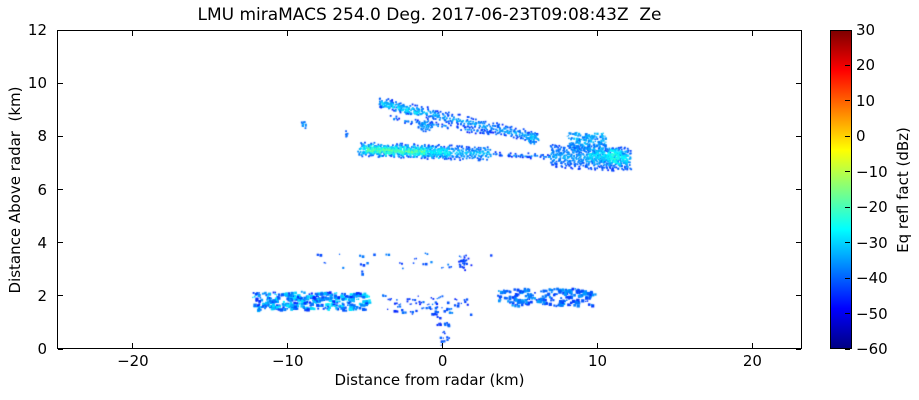  Describe the element at coordinates (866, 30) in the screenshot. I see `colorbar-tick-label: 30` at that location.